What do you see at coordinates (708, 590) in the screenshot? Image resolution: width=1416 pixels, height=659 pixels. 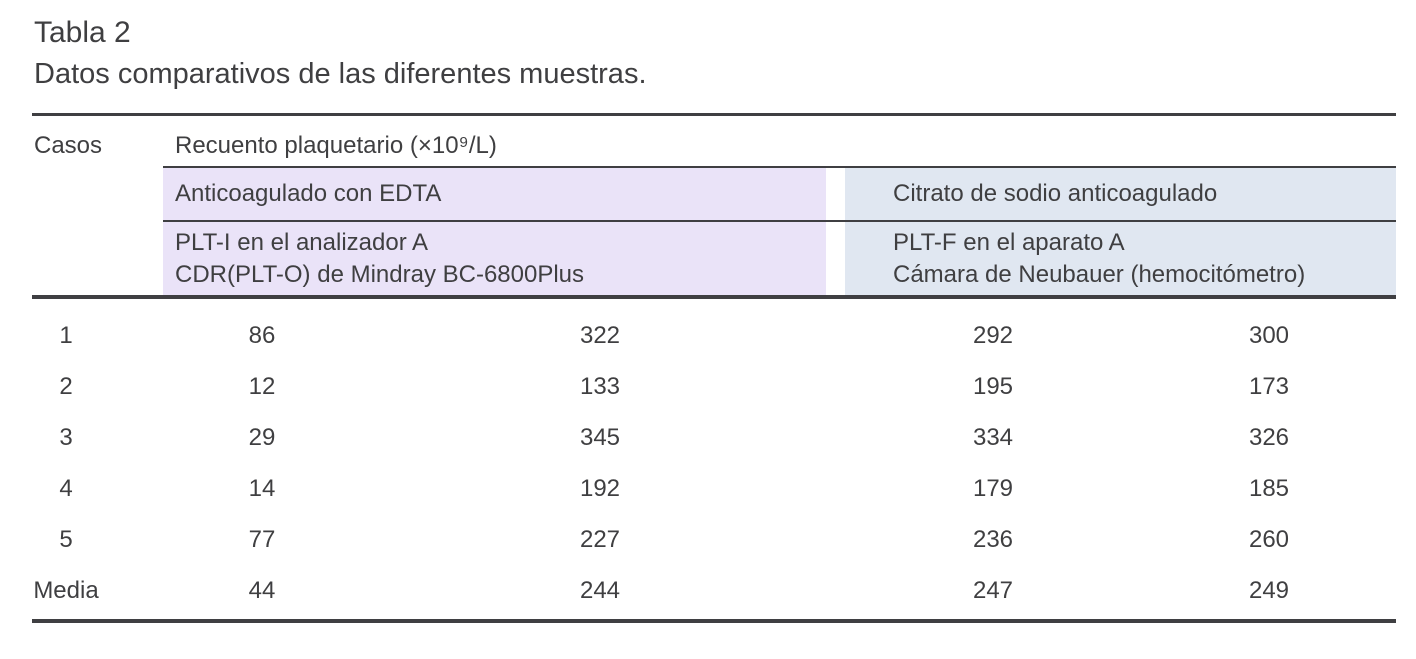 I see `table-row-media: Media 44 244 247 249` at bounding box center [708, 590].